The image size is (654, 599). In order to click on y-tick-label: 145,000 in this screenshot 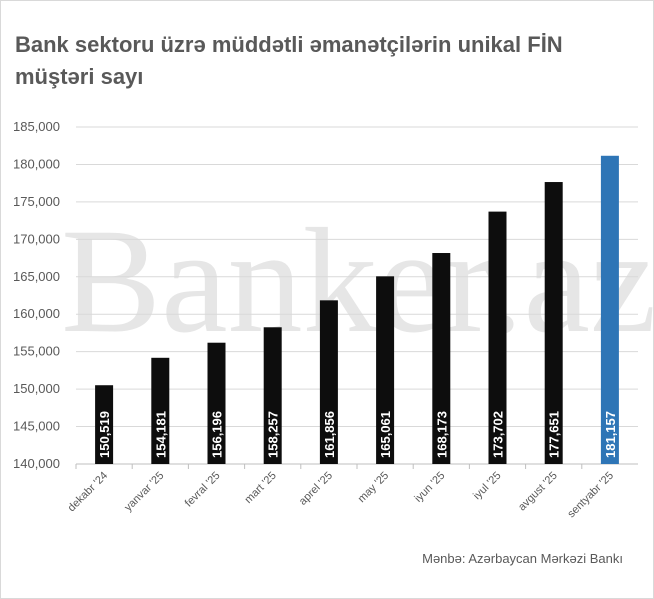, I will do `click(36, 426)`.